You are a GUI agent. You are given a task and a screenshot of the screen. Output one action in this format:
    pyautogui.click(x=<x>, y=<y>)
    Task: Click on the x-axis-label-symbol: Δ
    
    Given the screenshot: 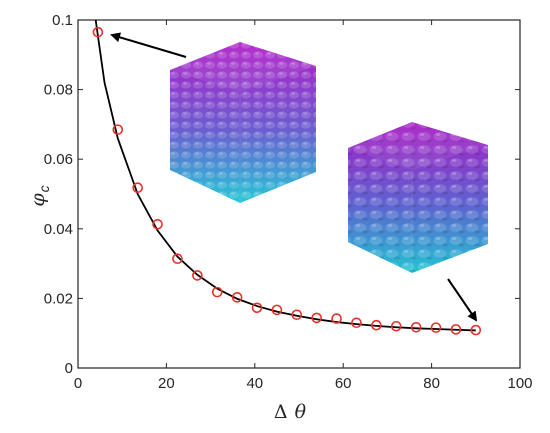 What is the action you would take?
    pyautogui.click(x=281, y=412)
    